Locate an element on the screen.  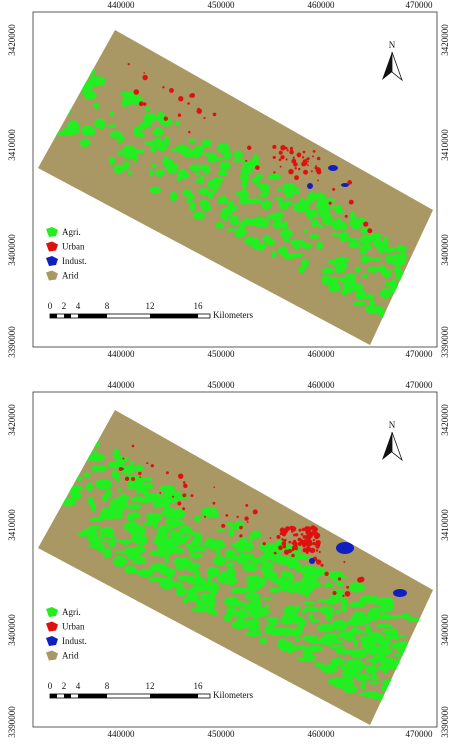
scale-unit: Kilometers is located at coordinates (233, 695).